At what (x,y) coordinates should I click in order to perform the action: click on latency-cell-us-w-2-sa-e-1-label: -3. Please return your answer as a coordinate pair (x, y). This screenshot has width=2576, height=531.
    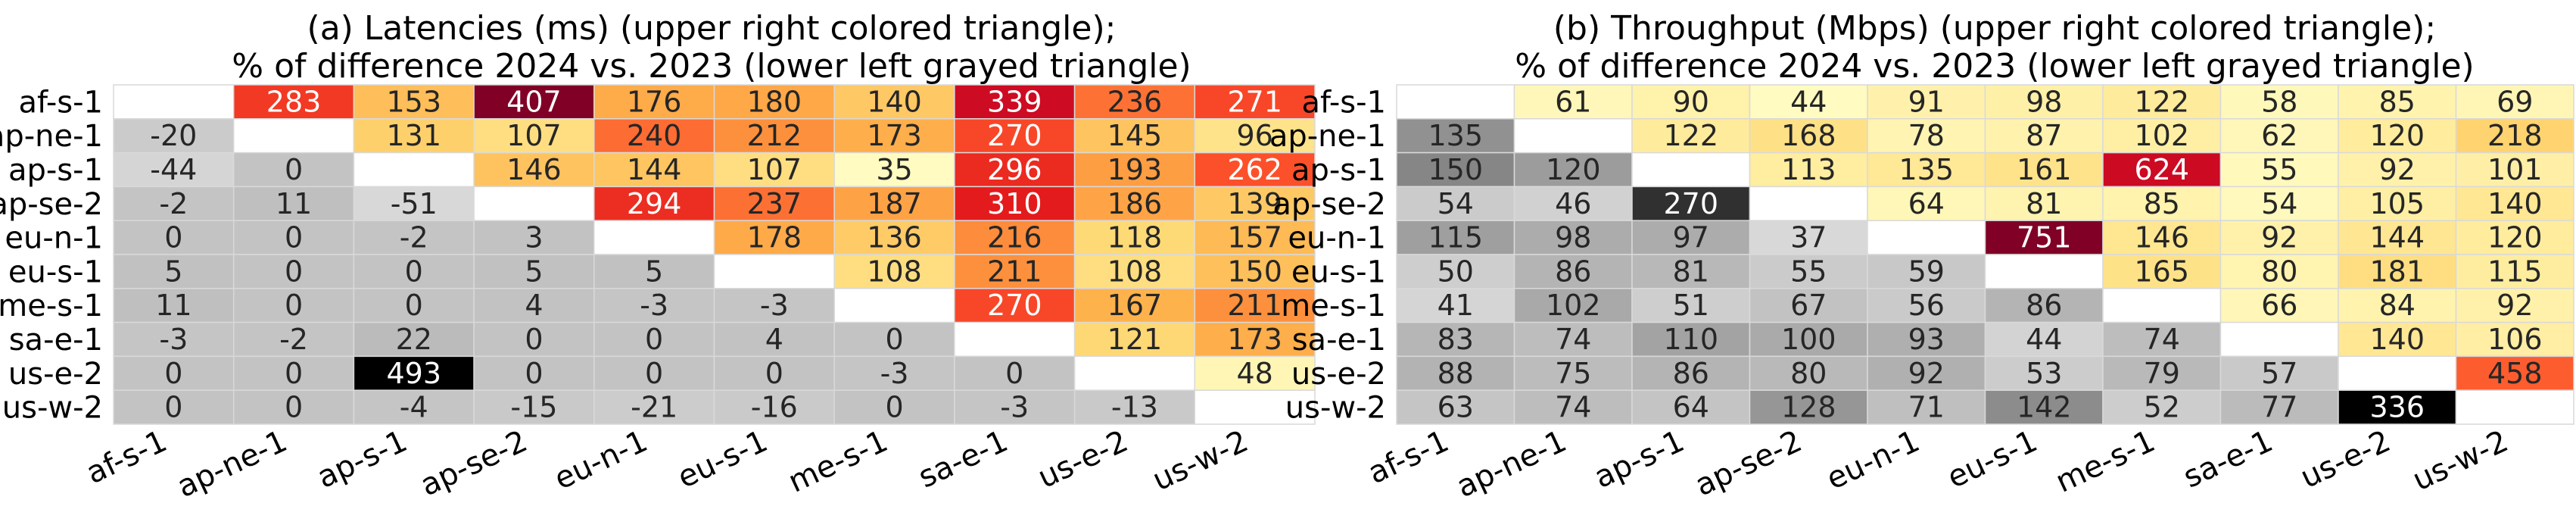
    Looking at the image, I should click on (1014, 407).